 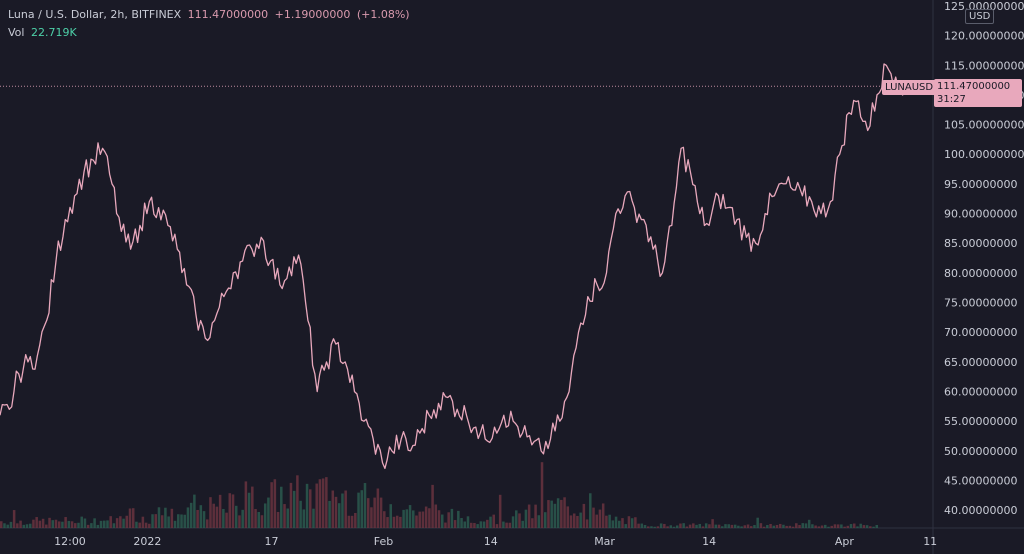 I want to click on y-tick-label: 70.00000000, so click(x=980, y=332).